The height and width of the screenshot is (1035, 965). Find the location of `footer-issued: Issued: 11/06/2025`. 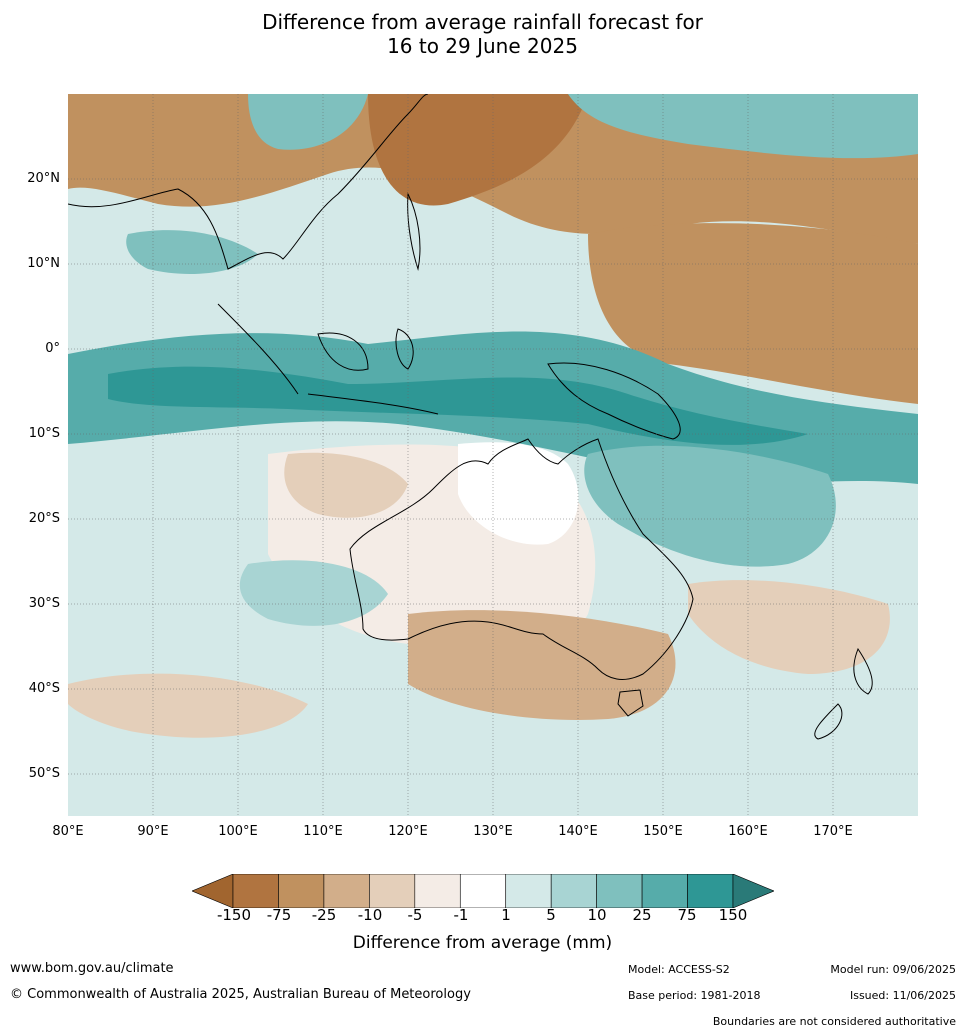

footer-issued: Issued: 11/06/2025 is located at coordinates (902, 995).